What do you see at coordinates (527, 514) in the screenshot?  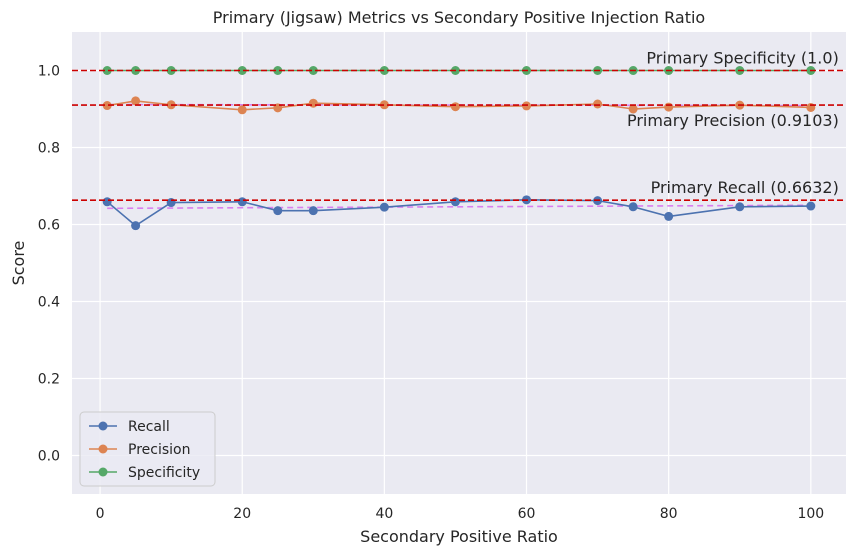 I see `x-tick-label: 60` at bounding box center [527, 514].